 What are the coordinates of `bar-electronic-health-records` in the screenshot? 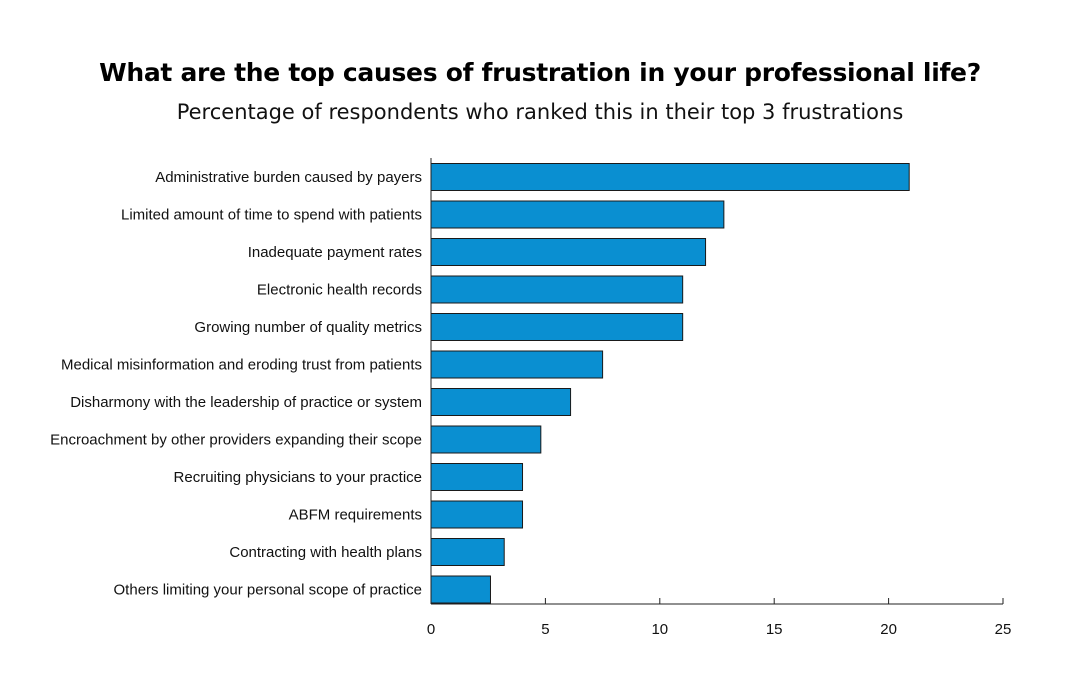 It's located at (557, 289).